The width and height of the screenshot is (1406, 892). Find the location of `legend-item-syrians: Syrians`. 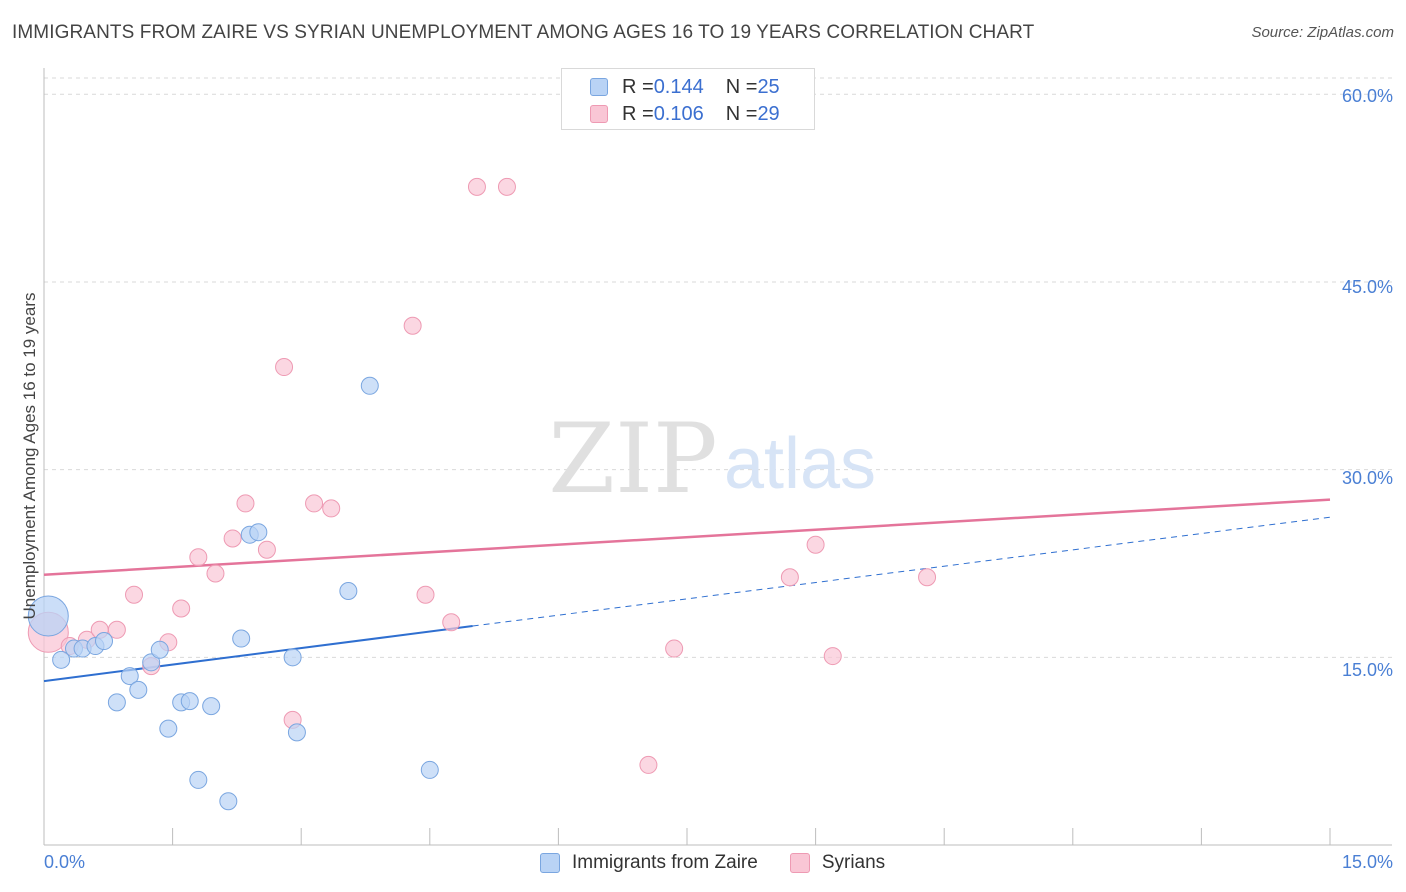

legend-item-syrians: Syrians is located at coordinates (837, 863).